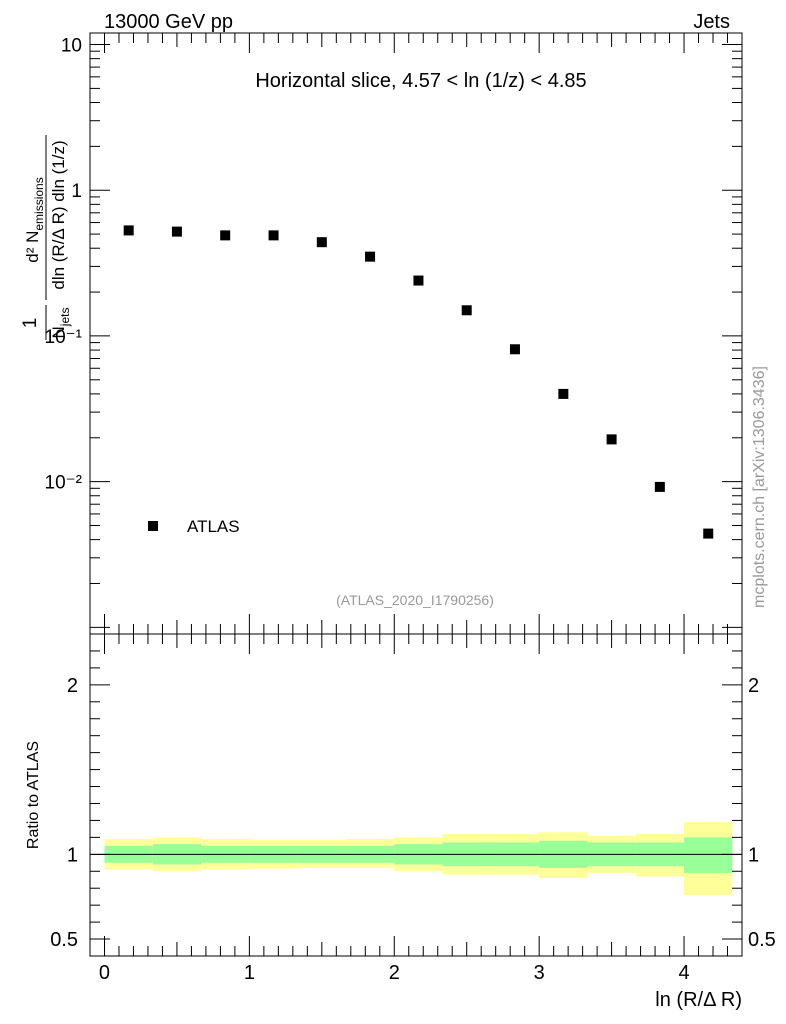 The image size is (786, 1024). I want to click on header-energy-label: 13000 GeV pp, so click(168, 22).